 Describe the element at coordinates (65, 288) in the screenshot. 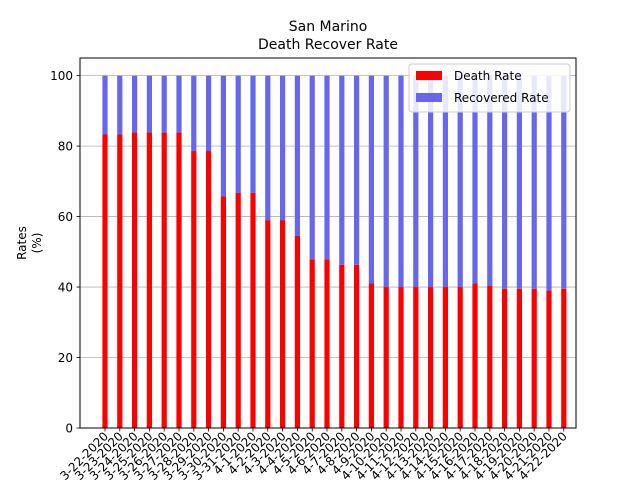

I see `y-tick-label: 40` at that location.